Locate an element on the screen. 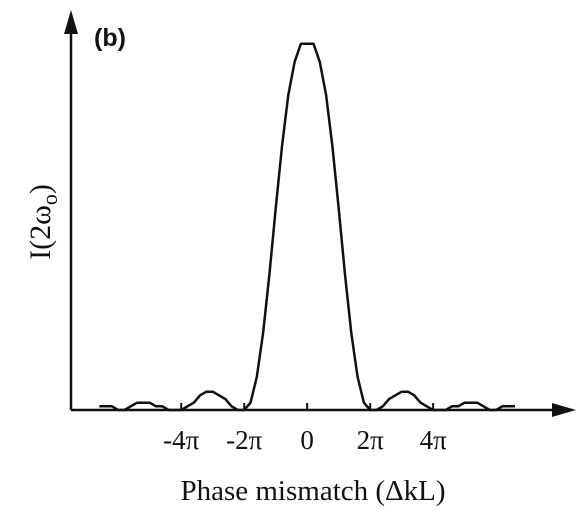 Image resolution: width=578 pixels, height=510 pixels. panel-label: (b) is located at coordinates (110, 38).